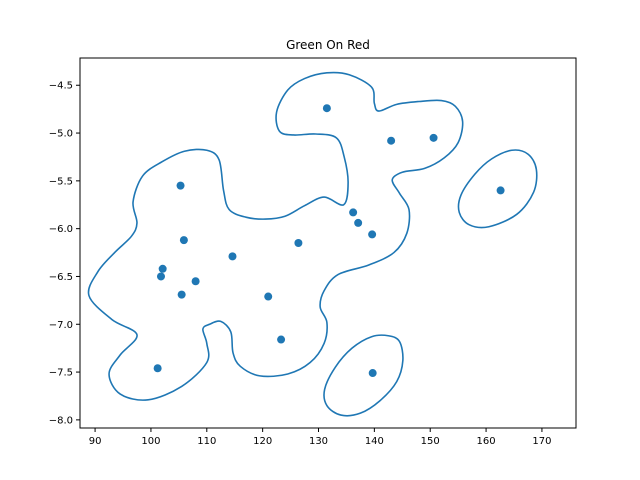 Image resolution: width=640 pixels, height=480 pixels. I want to click on x-tick-label: 160, so click(486, 441).